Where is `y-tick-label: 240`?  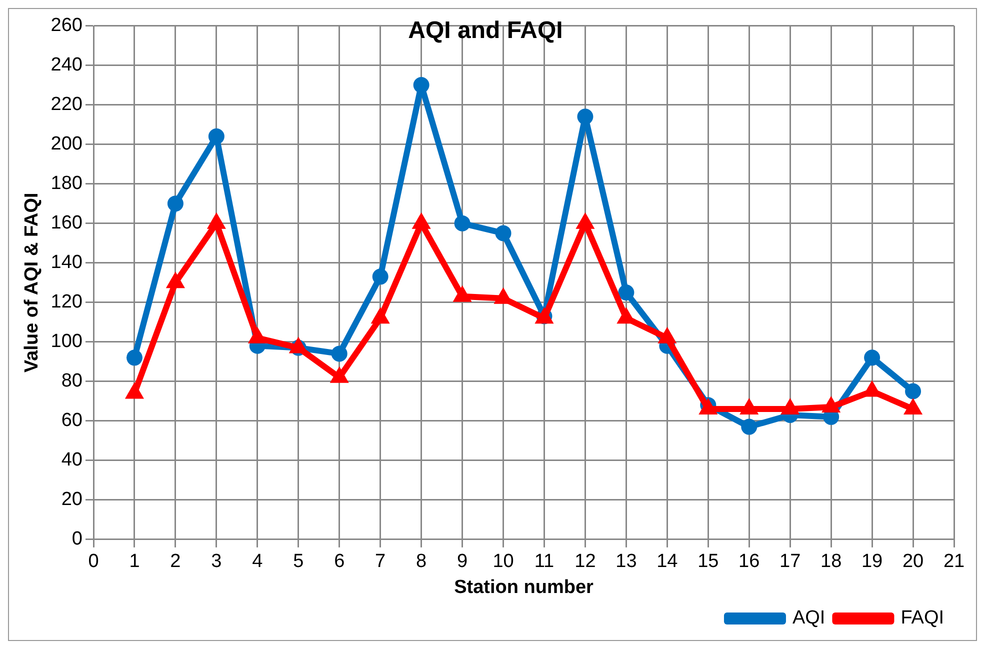 y-tick-label: 240 is located at coordinates (66, 65).